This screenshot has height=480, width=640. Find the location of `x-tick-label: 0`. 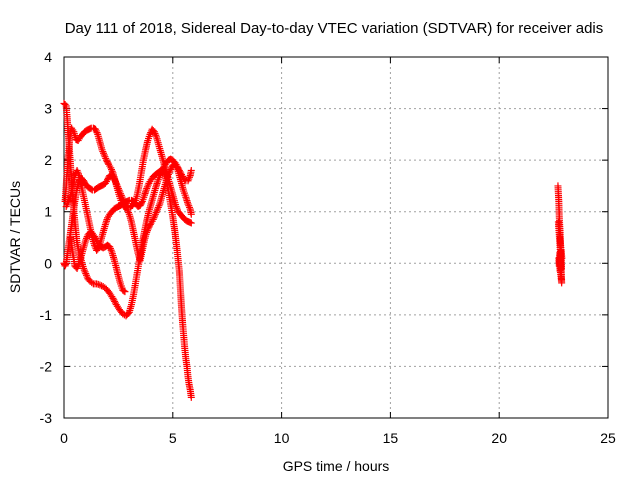

x-tick-label: 0 is located at coordinates (64, 438).